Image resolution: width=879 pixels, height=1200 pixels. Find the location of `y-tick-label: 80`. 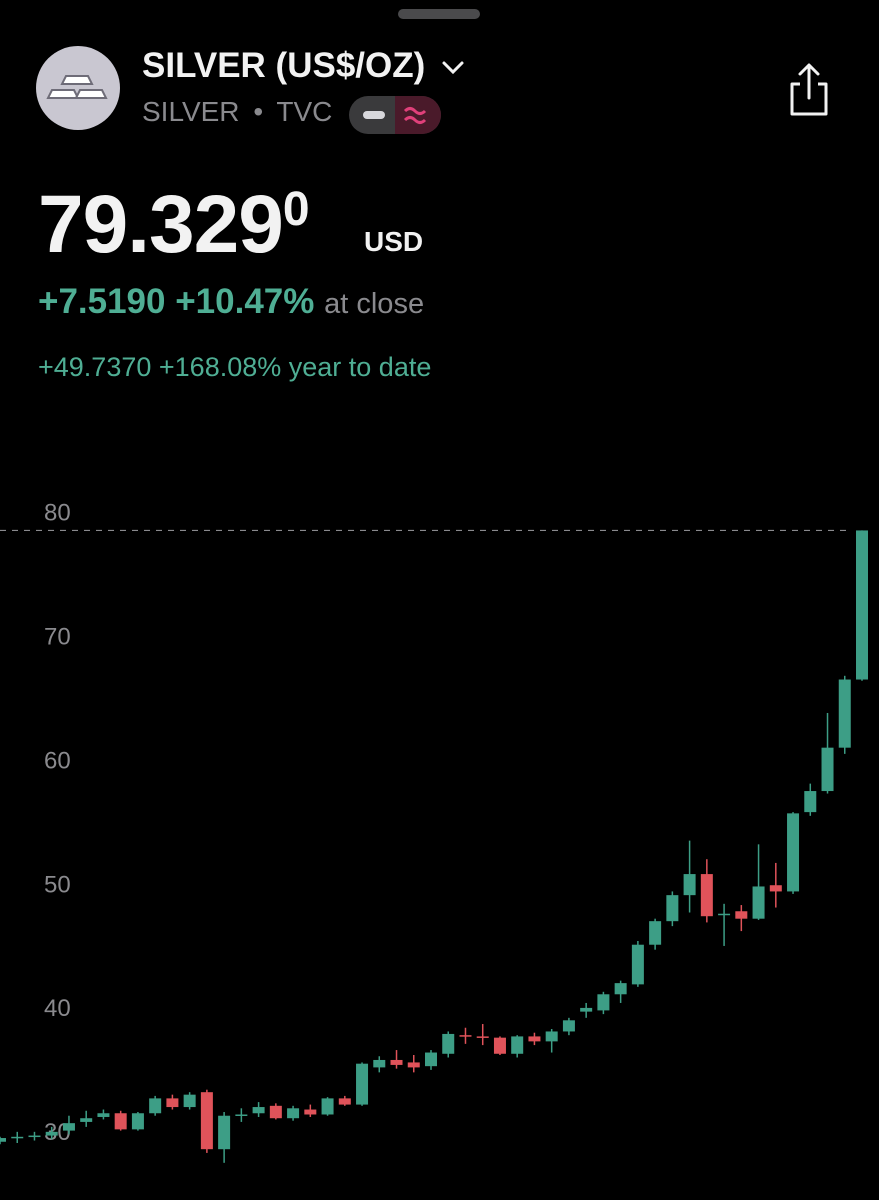

y-tick-label: 80 is located at coordinates (57, 512).